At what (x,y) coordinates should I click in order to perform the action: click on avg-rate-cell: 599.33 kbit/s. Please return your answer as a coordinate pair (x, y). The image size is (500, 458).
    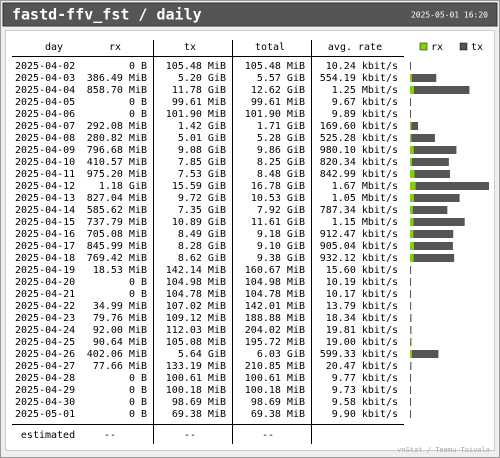
    Looking at the image, I should click on (359, 354).